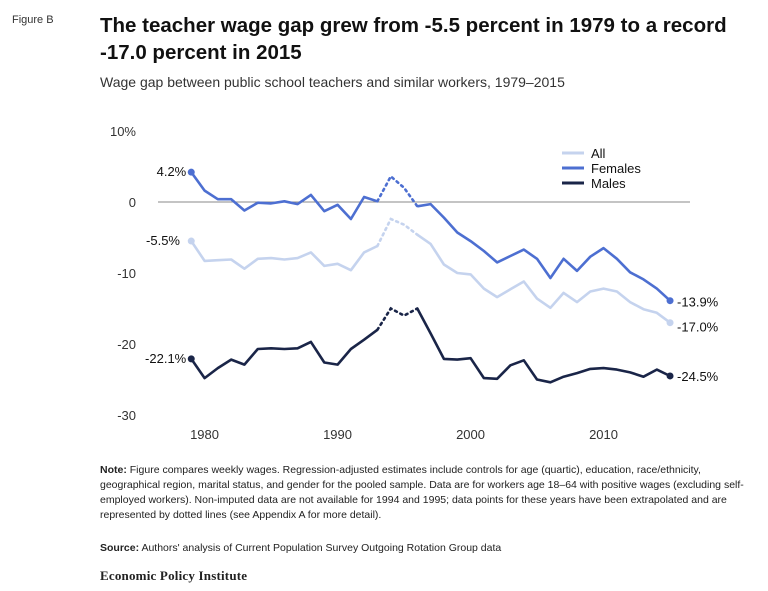 Image resolution: width=768 pixels, height=591 pixels. What do you see at coordinates (397, 232) in the screenshot?
I see `series-dotted-all` at bounding box center [397, 232].